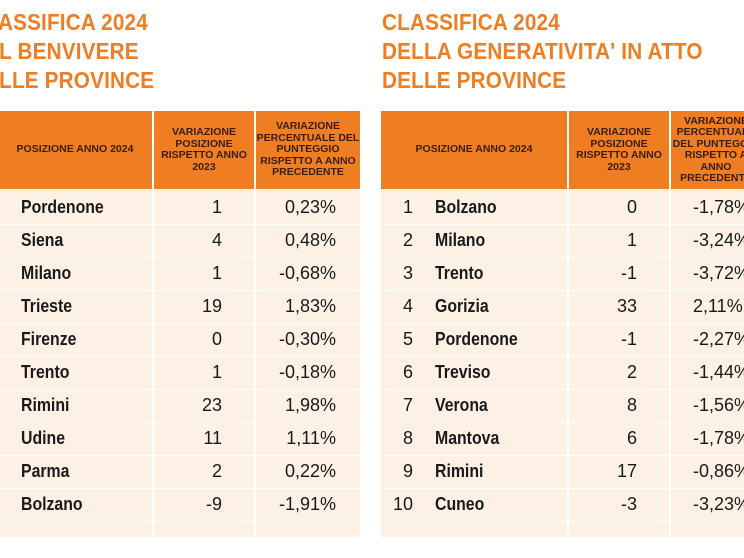 The width and height of the screenshot is (744, 558). What do you see at coordinates (307, 273) in the screenshot?
I see `percent-change: -0,68%` at bounding box center [307, 273].